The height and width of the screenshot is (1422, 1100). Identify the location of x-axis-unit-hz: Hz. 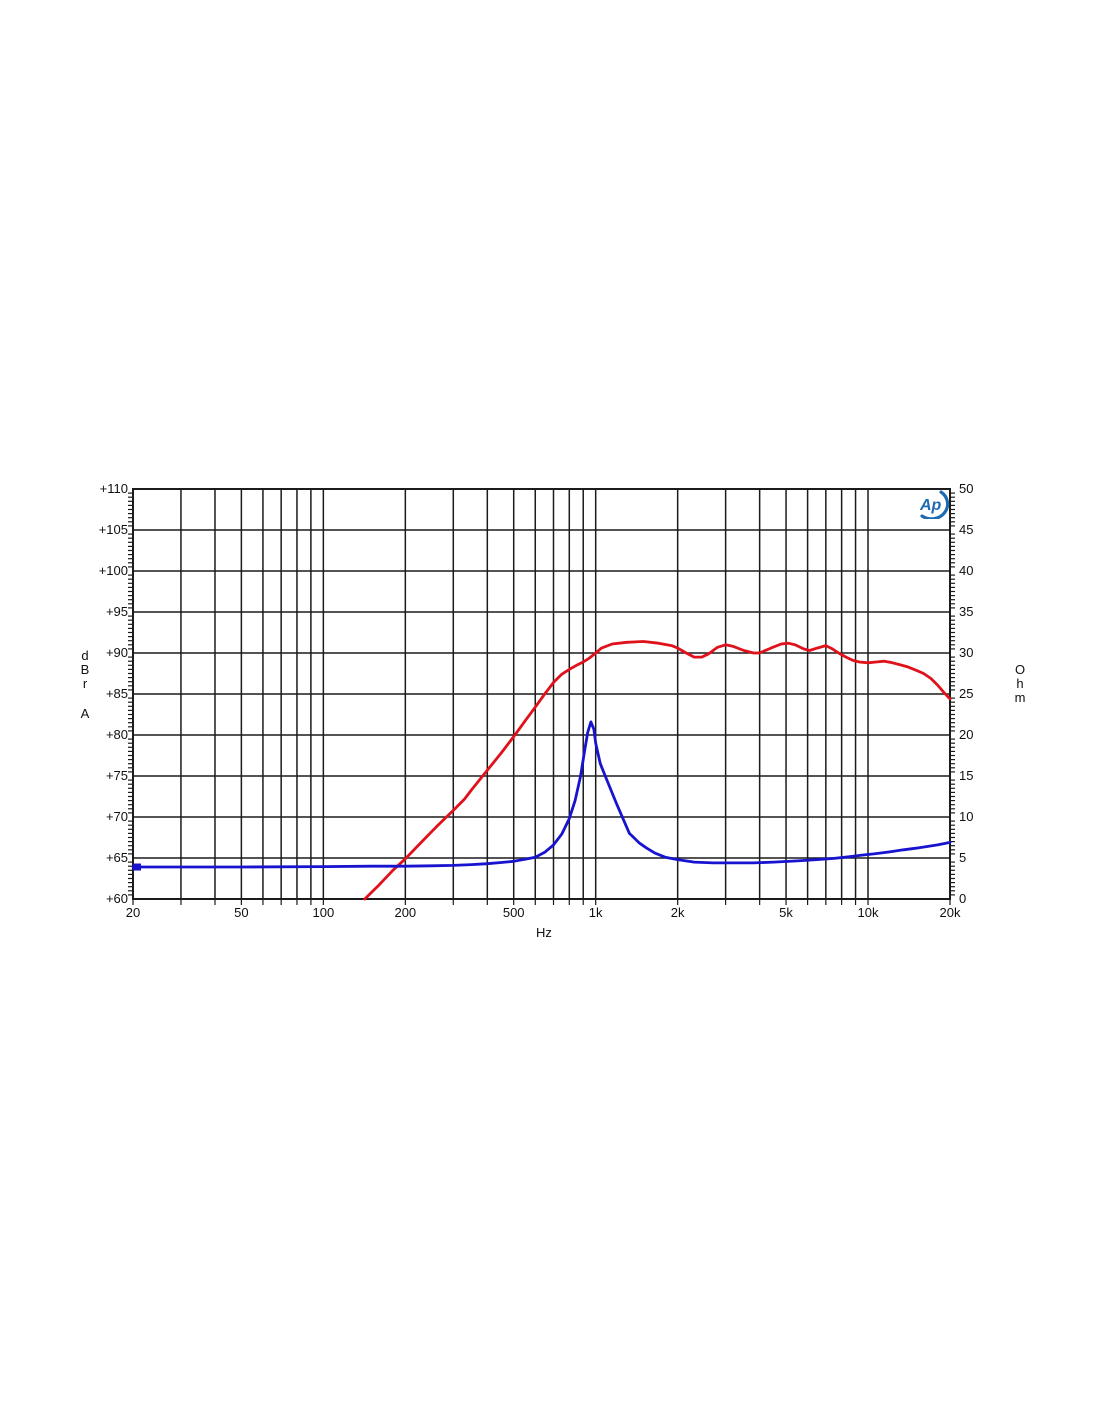
(544, 932).